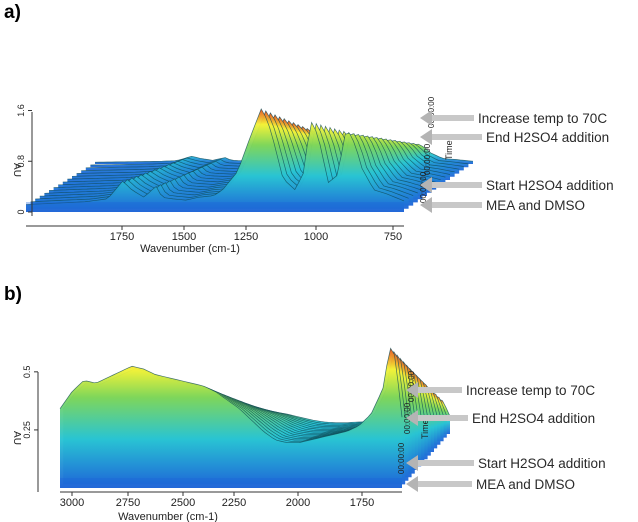 This screenshot has width=638, height=522. I want to click on x-tick-label: 750, so click(393, 237).